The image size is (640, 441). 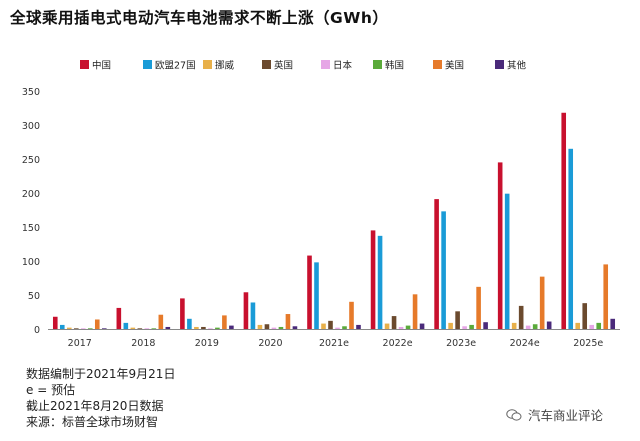 I want to click on y-tick-label-3: 150, so click(x=31, y=228).